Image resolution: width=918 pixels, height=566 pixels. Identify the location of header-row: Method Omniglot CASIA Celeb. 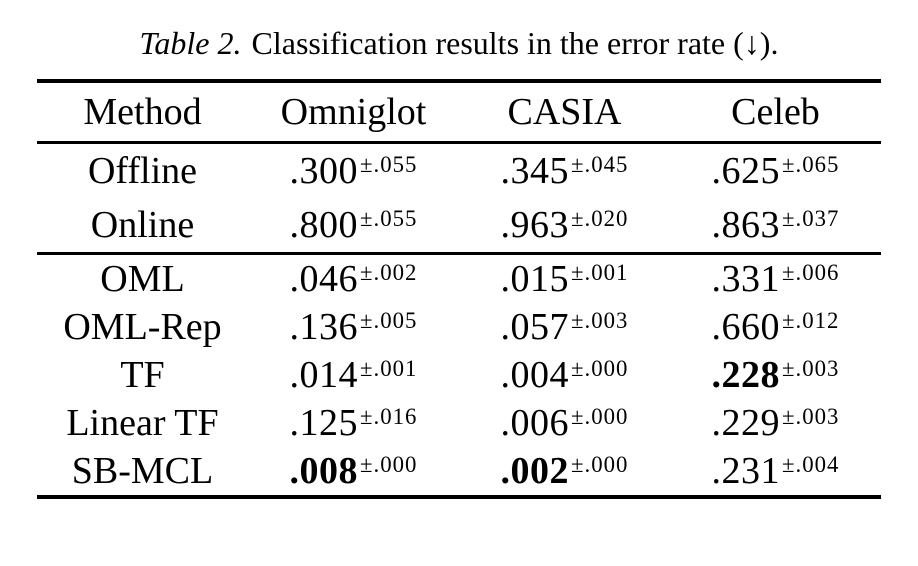
(459, 112).